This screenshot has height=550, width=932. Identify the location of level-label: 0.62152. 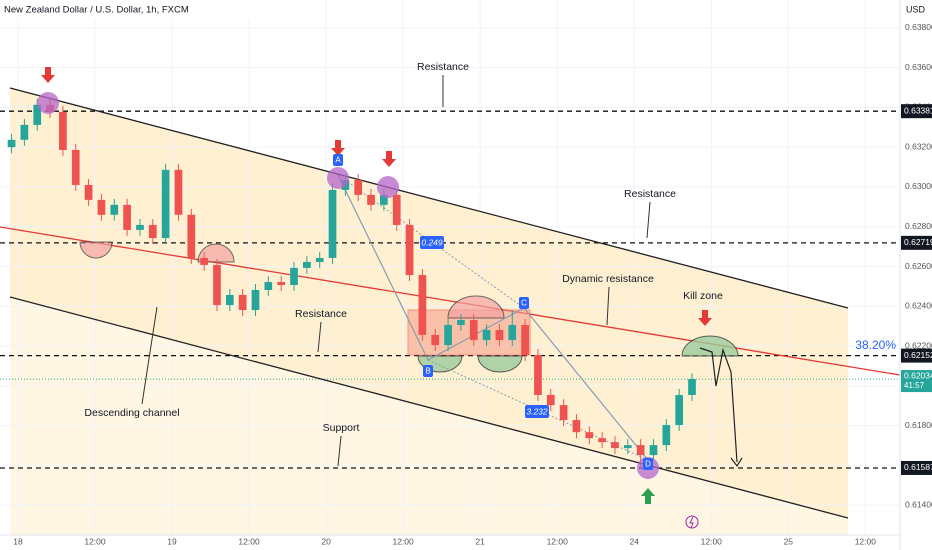
(918, 355).